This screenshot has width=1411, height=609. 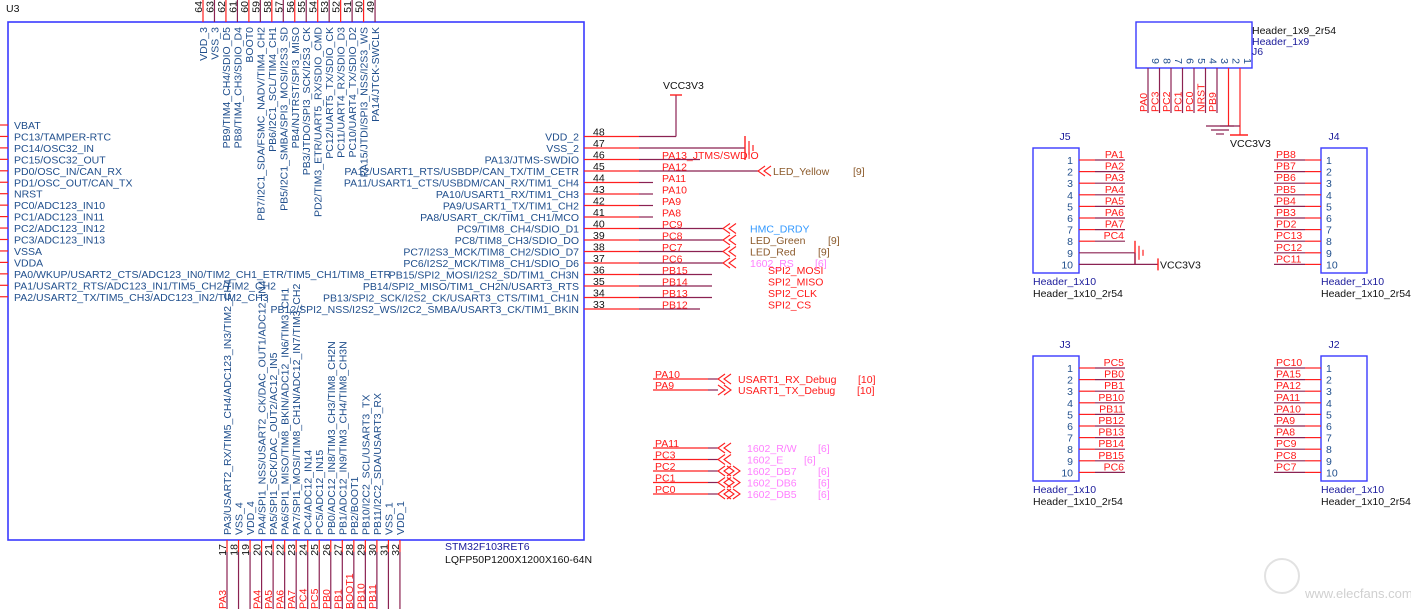 I want to click on bottom-net-label: PB0, so click(x=327, y=599).